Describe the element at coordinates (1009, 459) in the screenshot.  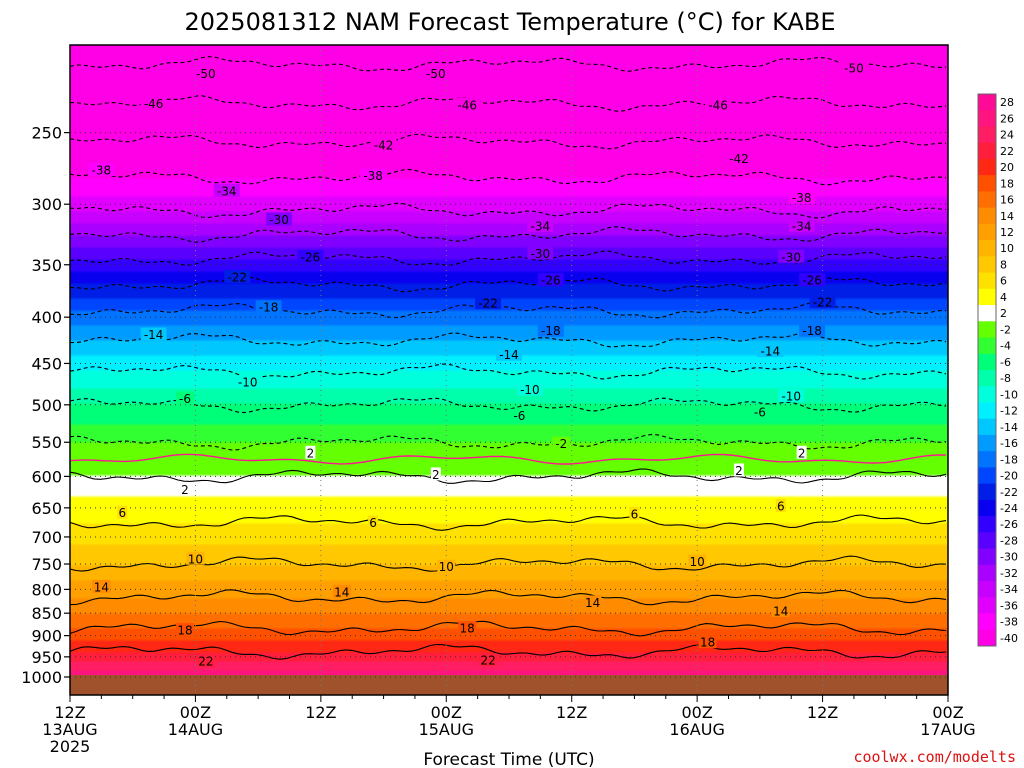
I see `colorbar-label: -18` at that location.